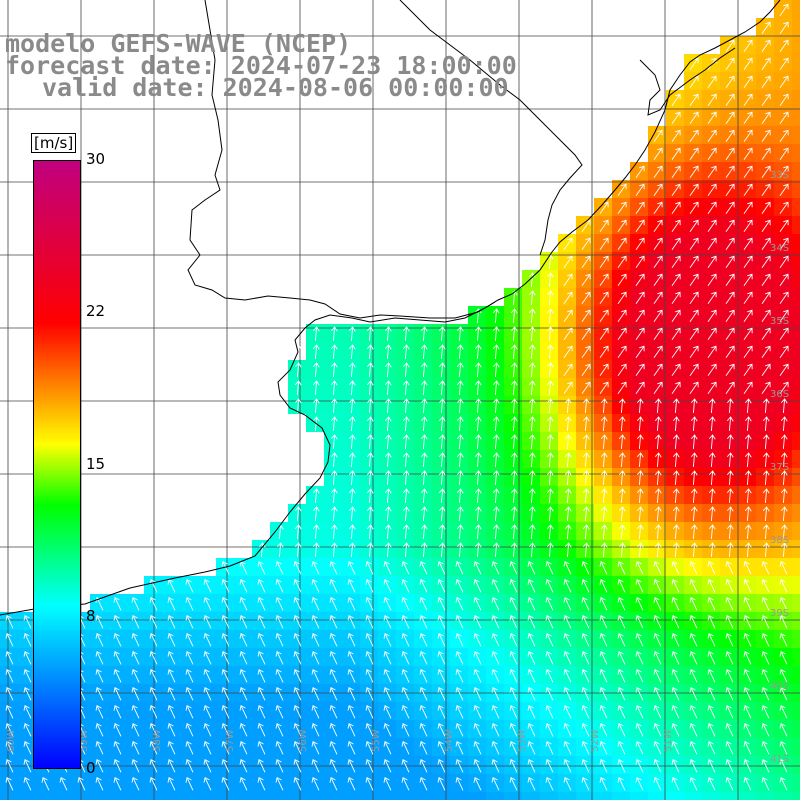  What do you see at coordinates (57, 464) in the screenshot?
I see `colorbar` at bounding box center [57, 464].